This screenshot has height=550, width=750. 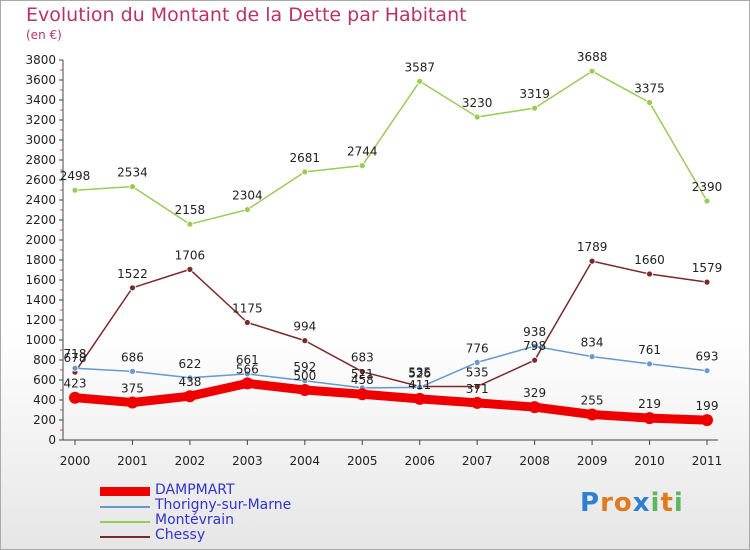 I want to click on data-label: 438, so click(x=189, y=382).